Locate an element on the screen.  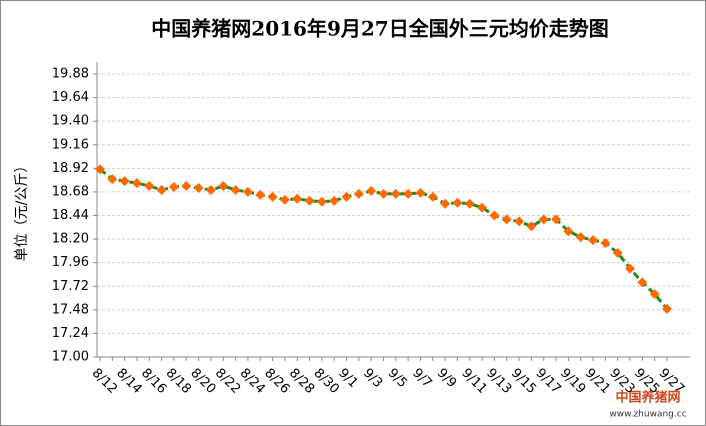
y-tick-label: 19.40 is located at coordinates (70, 121).